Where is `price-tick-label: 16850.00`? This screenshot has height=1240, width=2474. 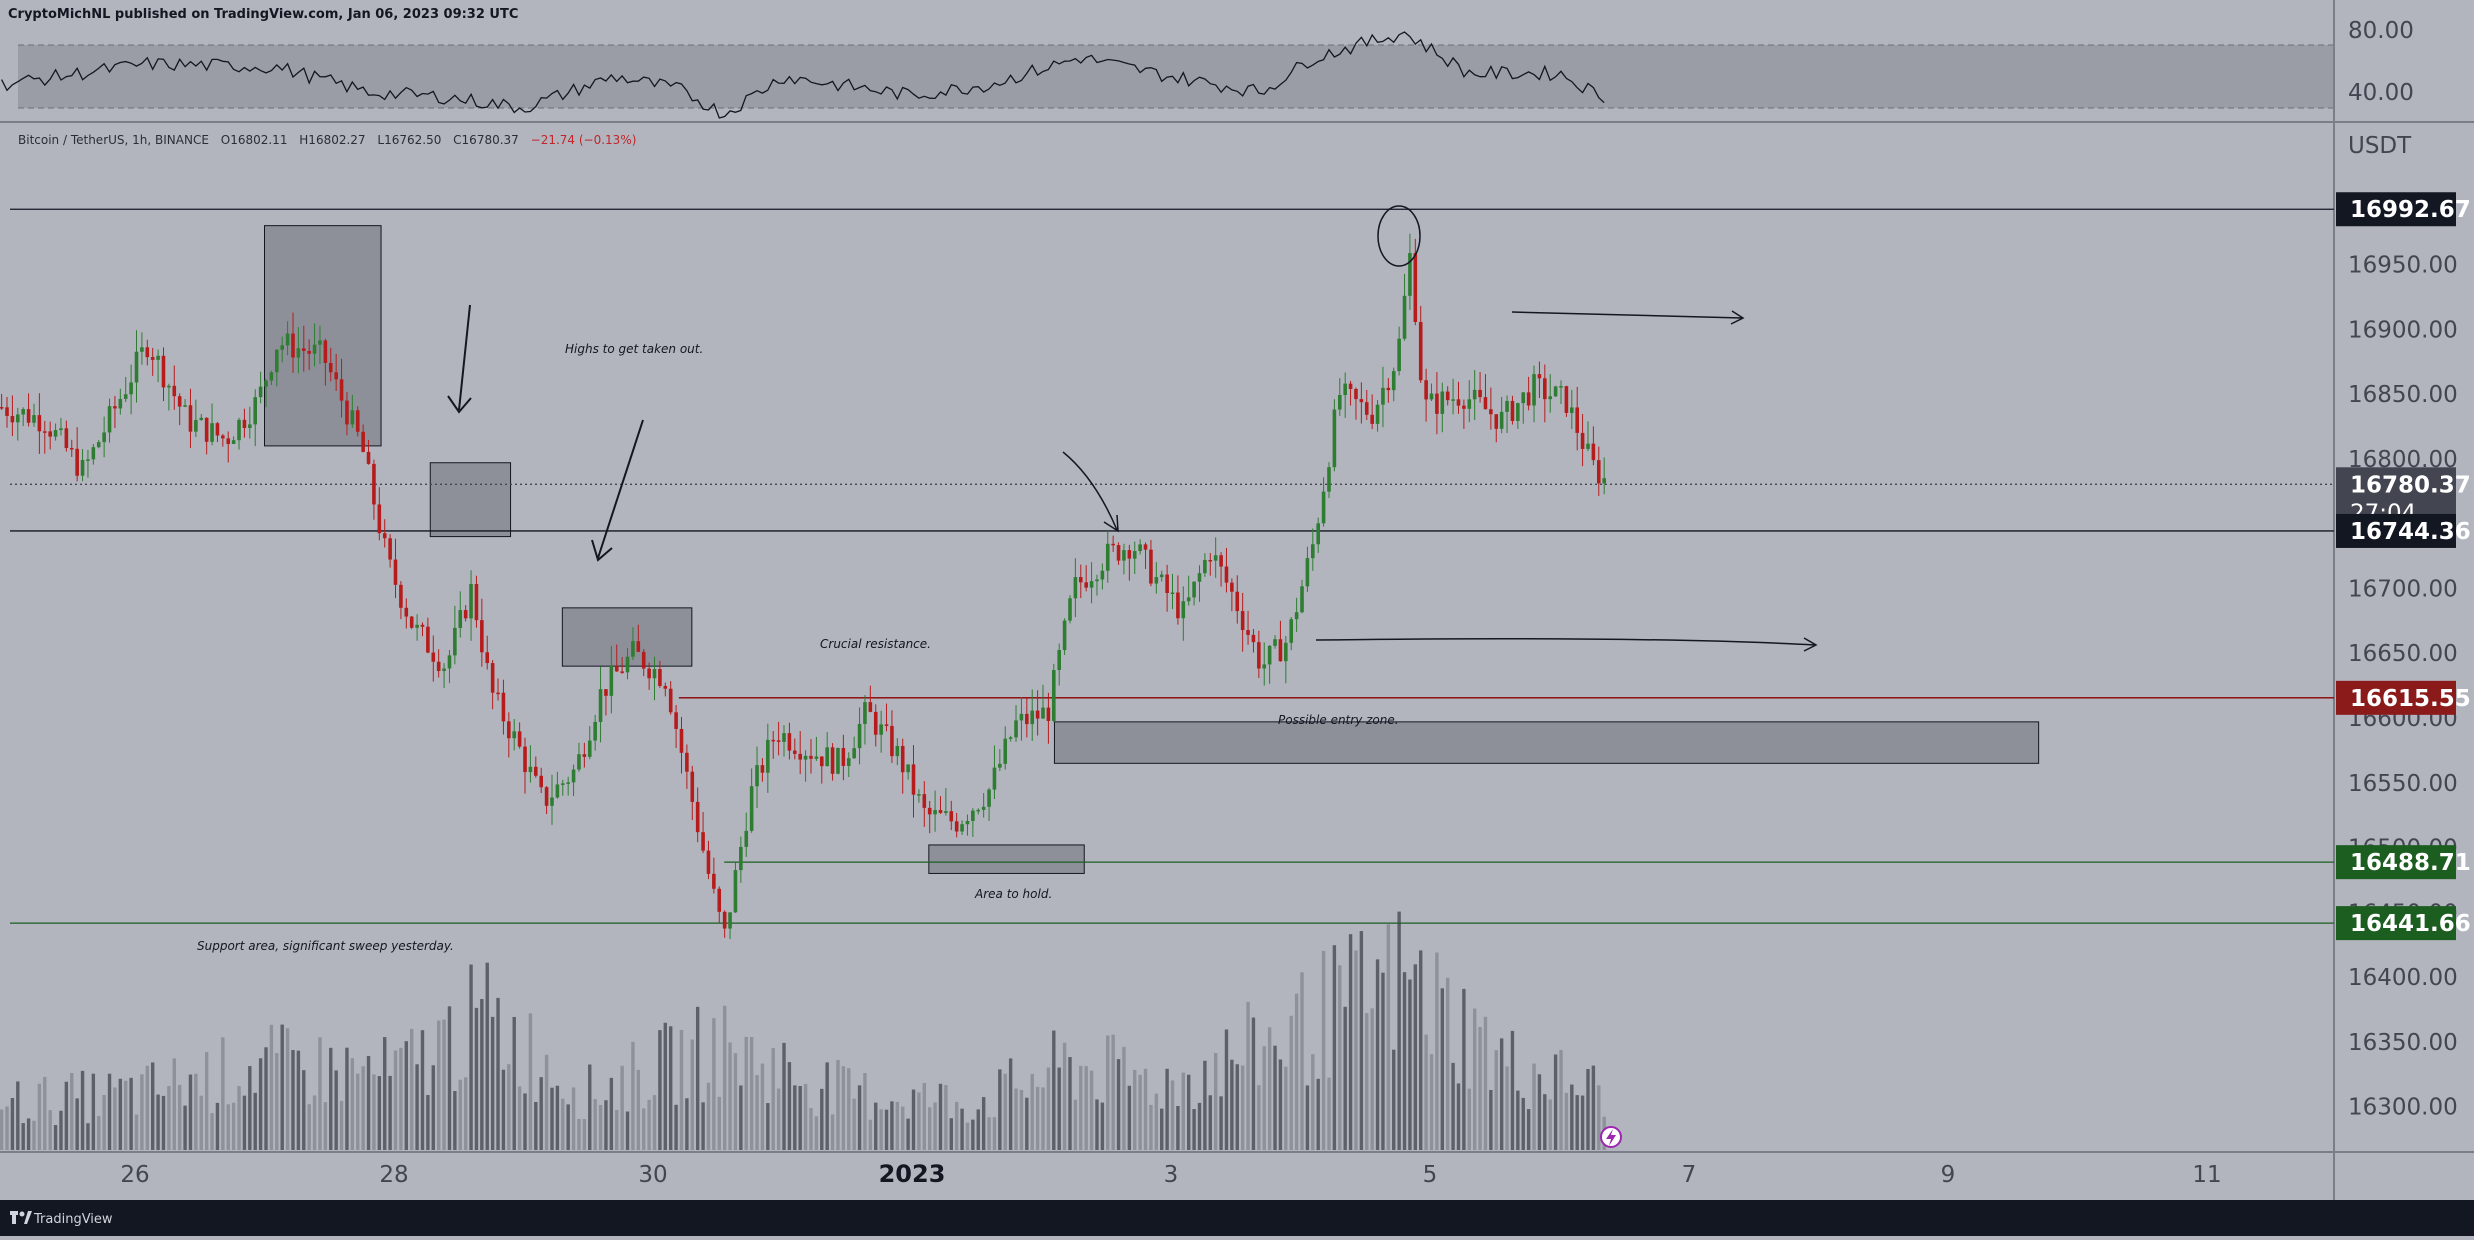 price-tick-label: 16850.00 is located at coordinates (2403, 395).